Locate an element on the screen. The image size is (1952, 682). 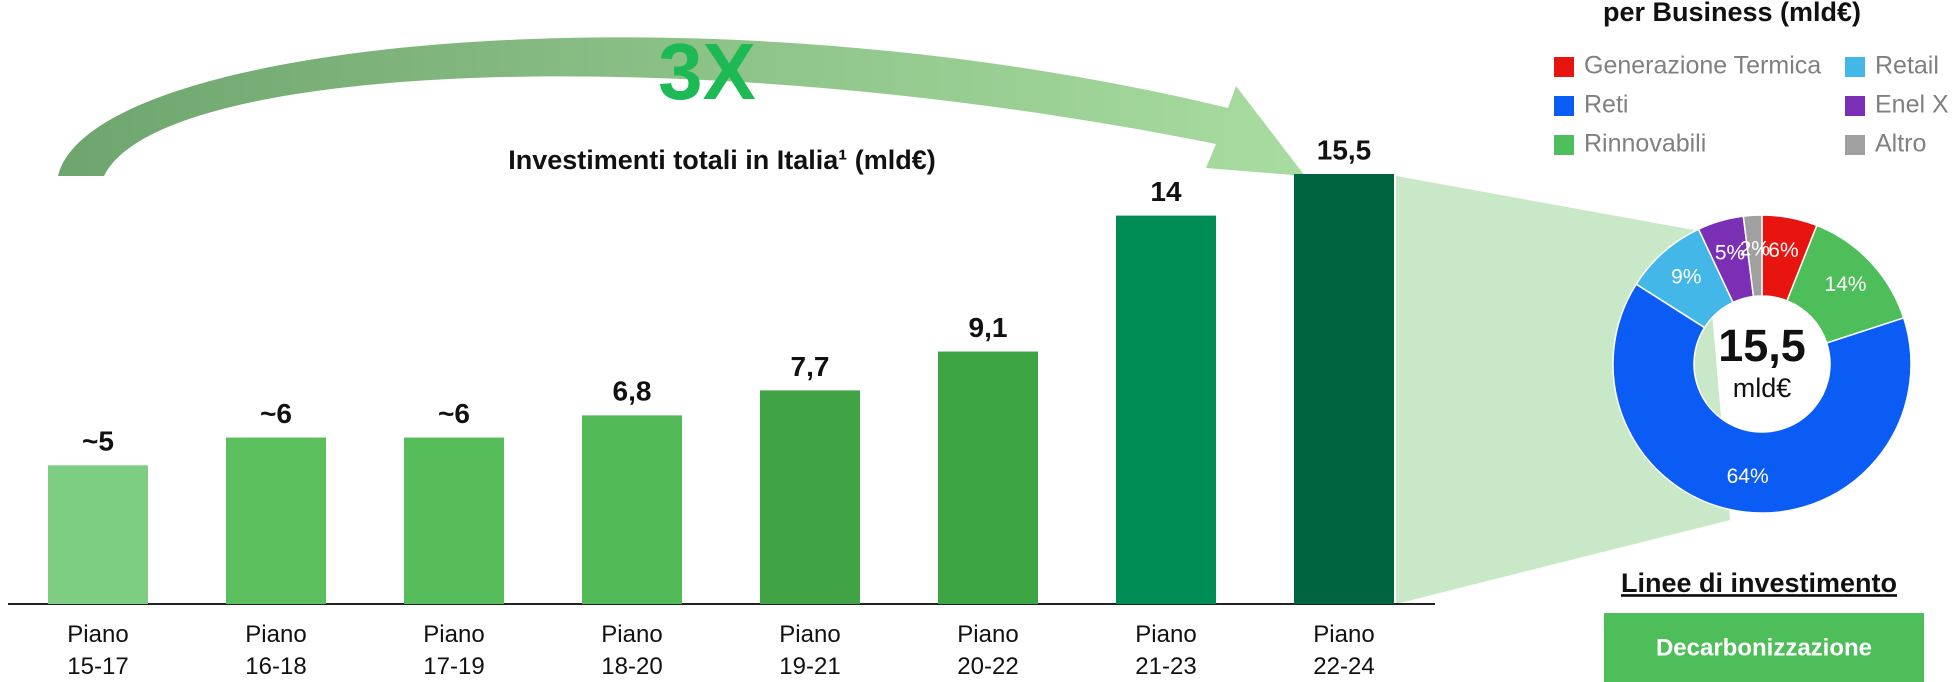
annotation: 3X is located at coordinates (707, 71).